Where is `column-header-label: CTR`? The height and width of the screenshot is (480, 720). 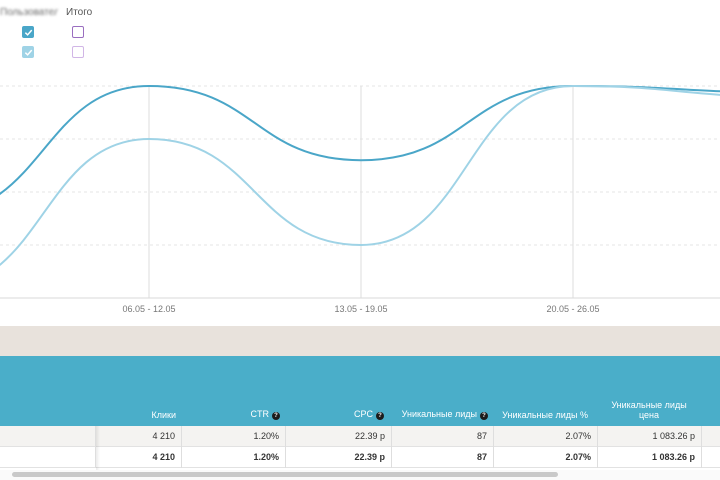 column-header-label: CTR is located at coordinates (260, 414).